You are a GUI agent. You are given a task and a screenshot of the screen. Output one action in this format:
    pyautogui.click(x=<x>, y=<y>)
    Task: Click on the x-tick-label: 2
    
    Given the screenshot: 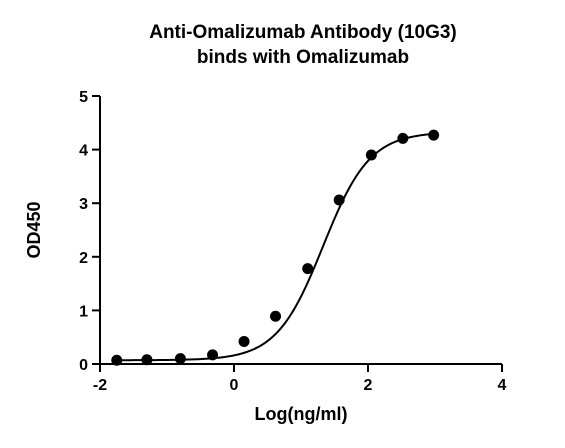 What is the action you would take?
    pyautogui.click(x=368, y=385)
    